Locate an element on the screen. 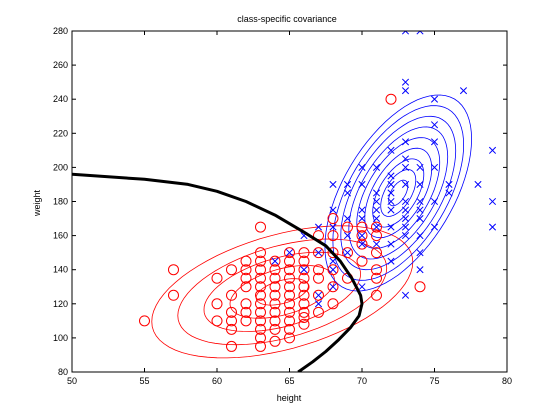  chart-title: class-specific covariance is located at coordinates (287, 19).